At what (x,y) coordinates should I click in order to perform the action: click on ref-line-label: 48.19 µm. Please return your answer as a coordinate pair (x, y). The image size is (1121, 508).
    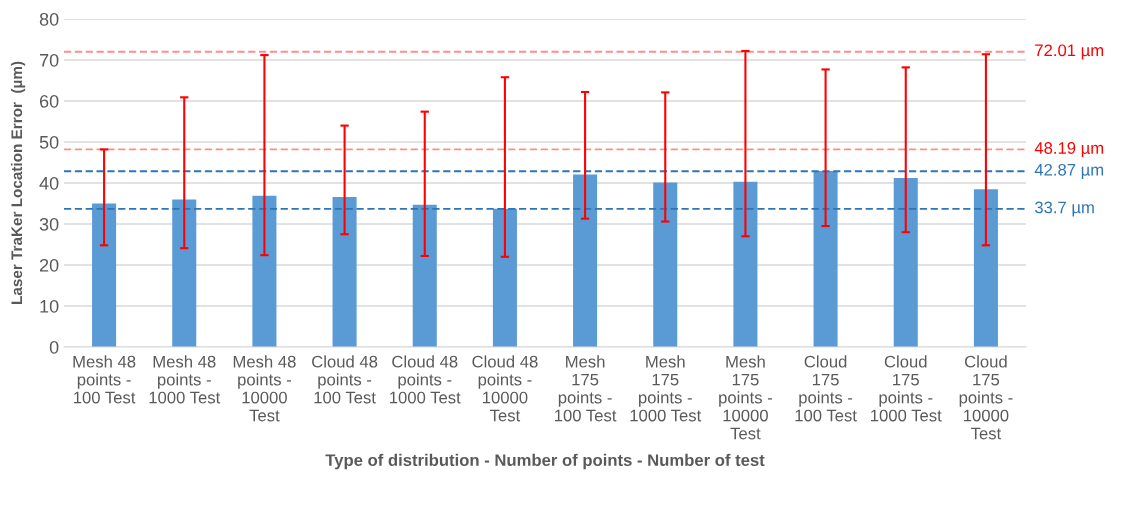
    Looking at the image, I should click on (1069, 150).